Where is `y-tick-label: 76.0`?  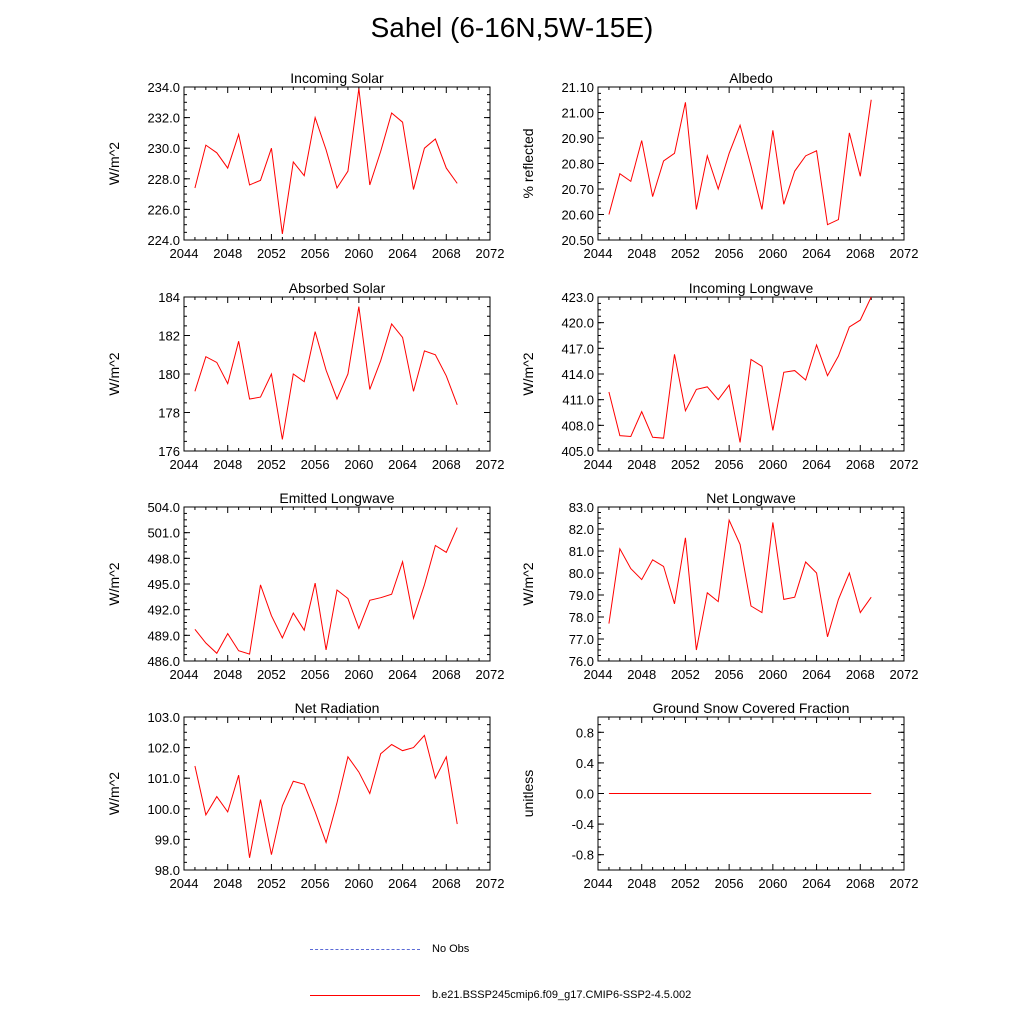 y-tick-label: 76.0 is located at coordinates (581, 661).